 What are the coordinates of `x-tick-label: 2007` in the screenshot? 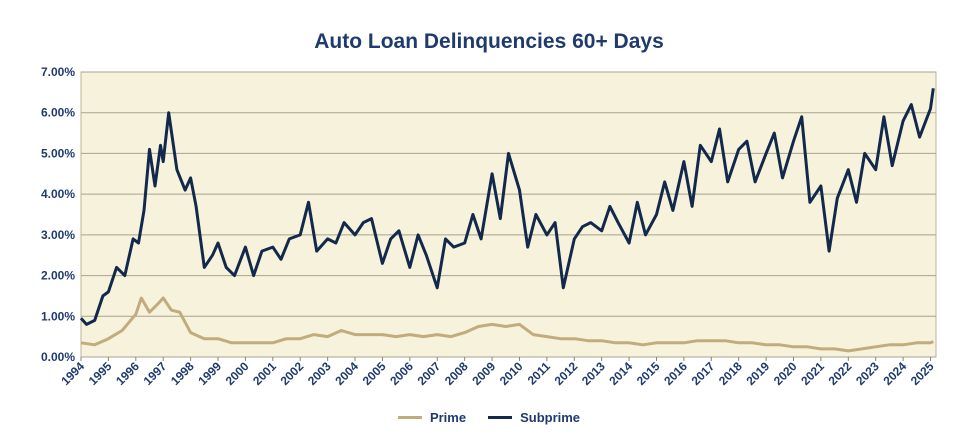 It's located at (429, 373).